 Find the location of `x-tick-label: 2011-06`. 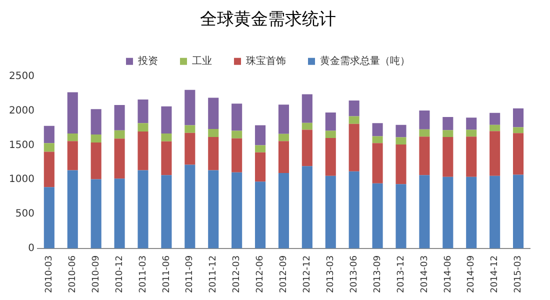

x-tick-label: 2011-06 is located at coordinates (167, 274).